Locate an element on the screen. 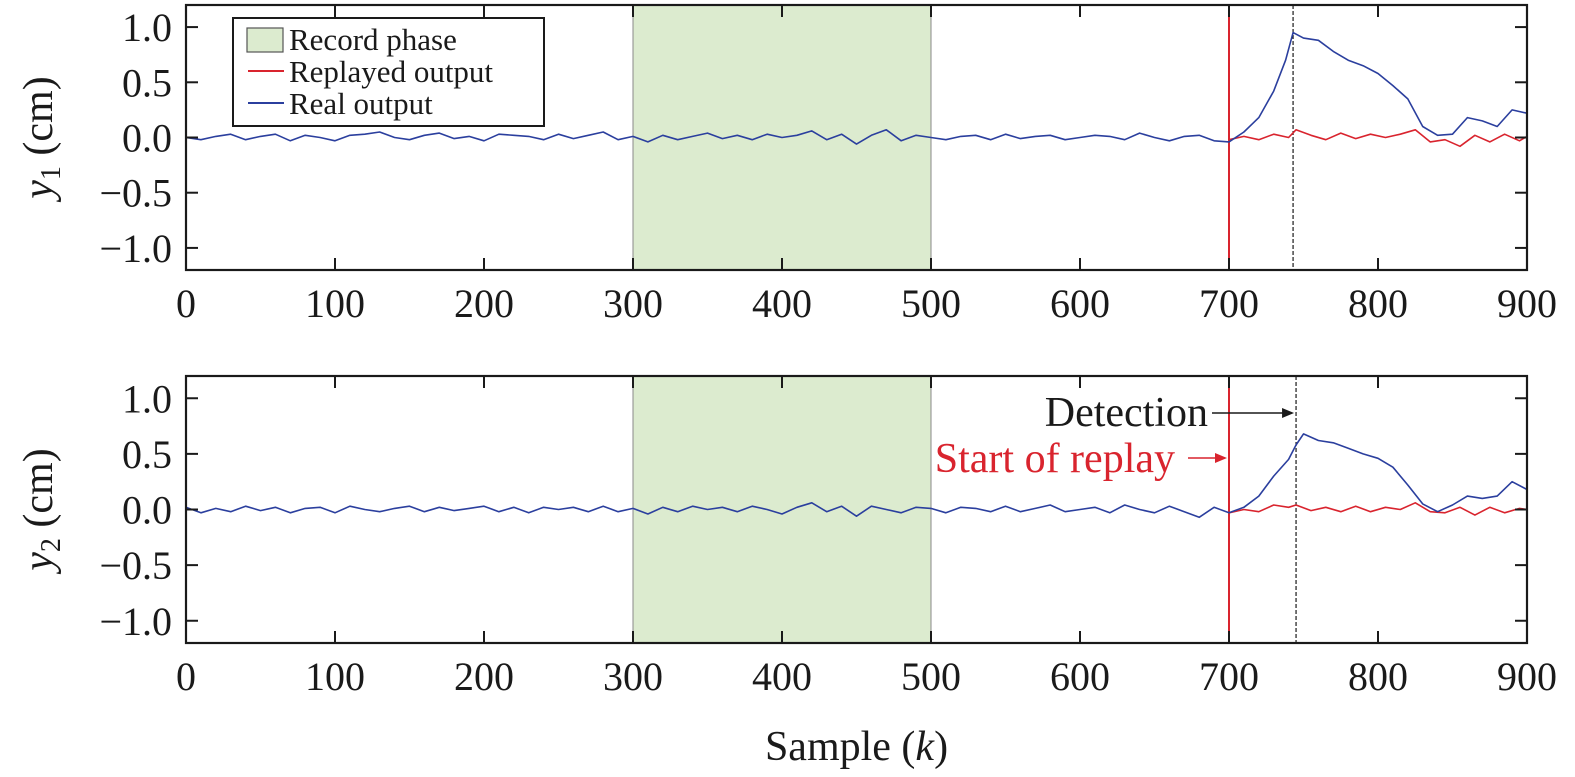 The width and height of the screenshot is (1575, 777). y-axis-title-sub: 1 is located at coordinates (51, 173).